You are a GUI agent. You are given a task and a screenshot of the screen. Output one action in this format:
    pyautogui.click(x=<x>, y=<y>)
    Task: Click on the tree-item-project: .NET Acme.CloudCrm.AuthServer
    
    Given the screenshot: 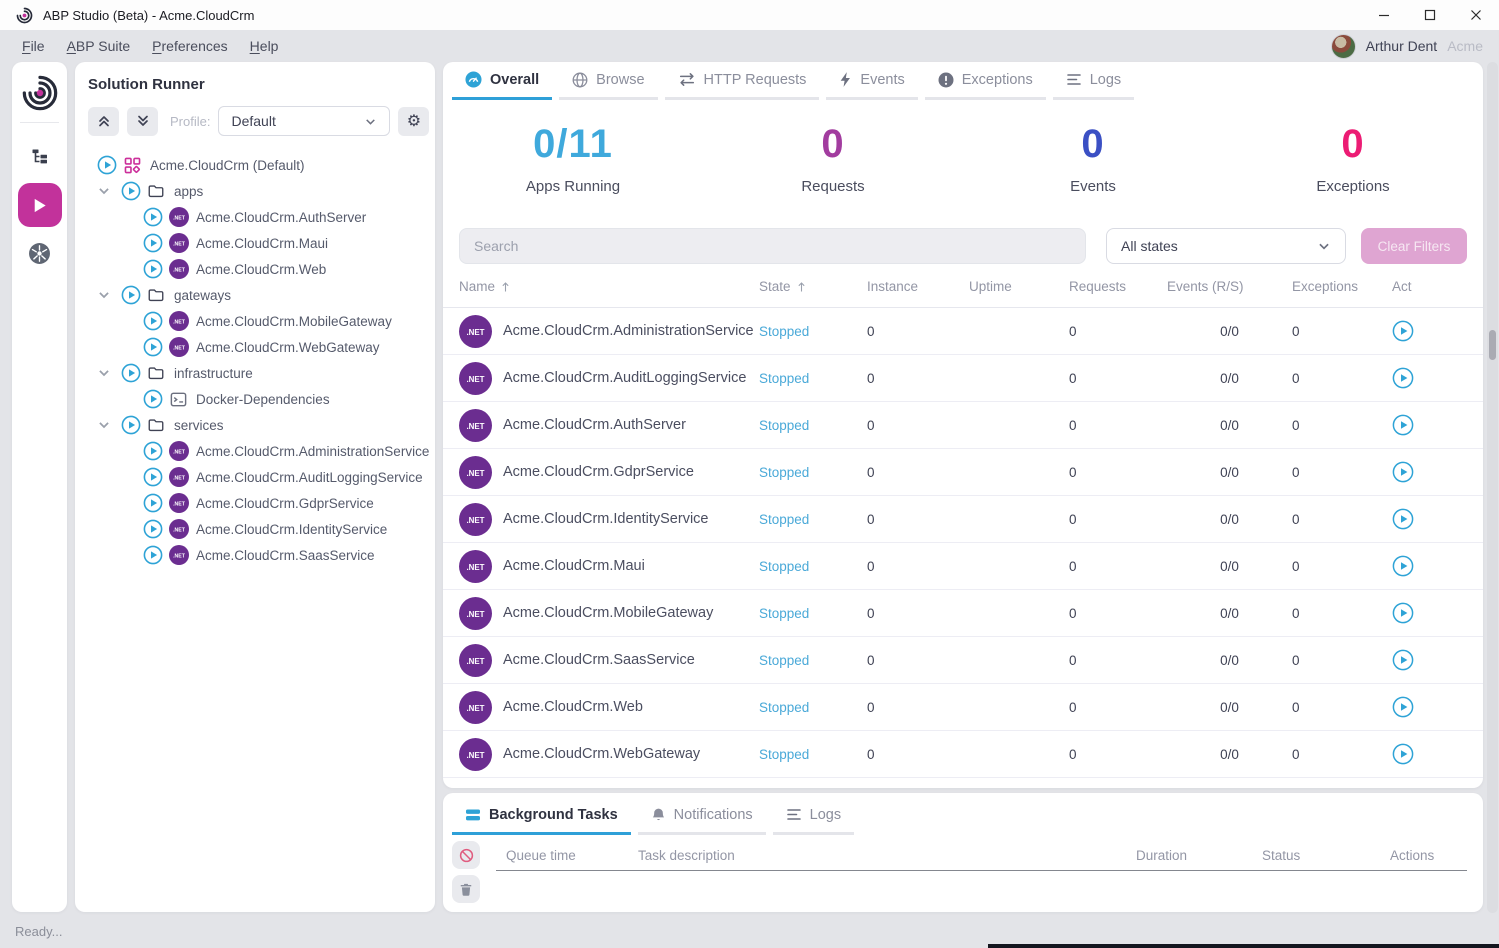 What is the action you would take?
    pyautogui.click(x=255, y=217)
    